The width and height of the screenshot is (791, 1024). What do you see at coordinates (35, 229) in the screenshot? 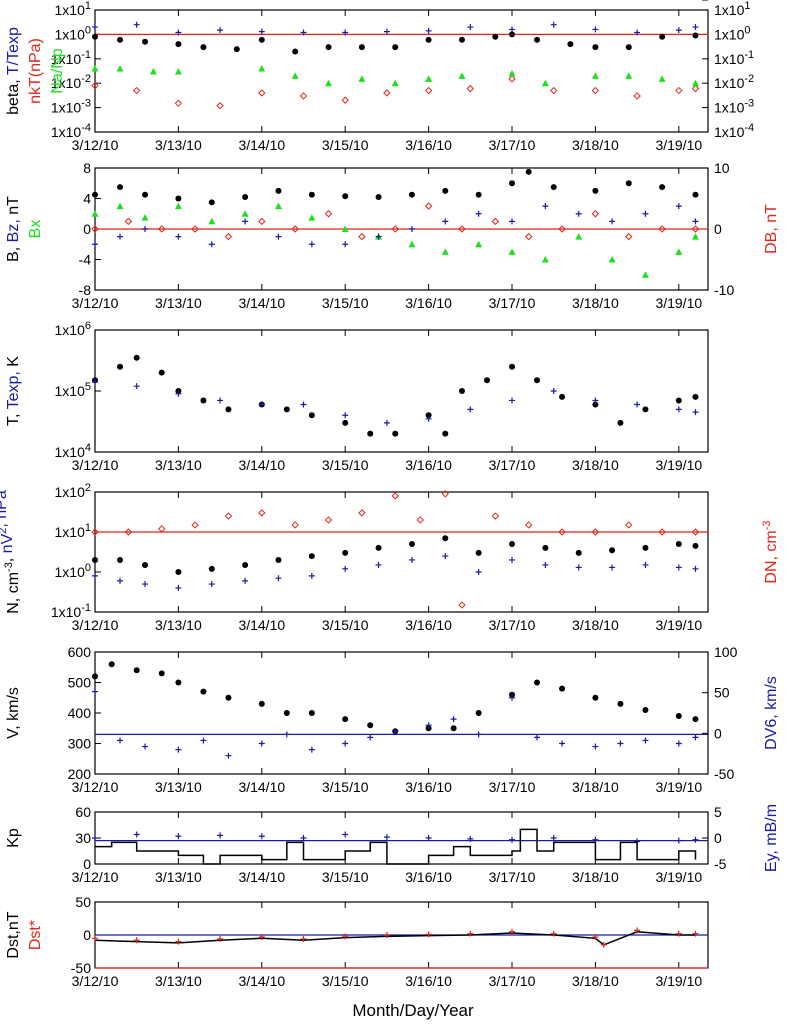
I see `y-axis-label-2: Bx` at bounding box center [35, 229].